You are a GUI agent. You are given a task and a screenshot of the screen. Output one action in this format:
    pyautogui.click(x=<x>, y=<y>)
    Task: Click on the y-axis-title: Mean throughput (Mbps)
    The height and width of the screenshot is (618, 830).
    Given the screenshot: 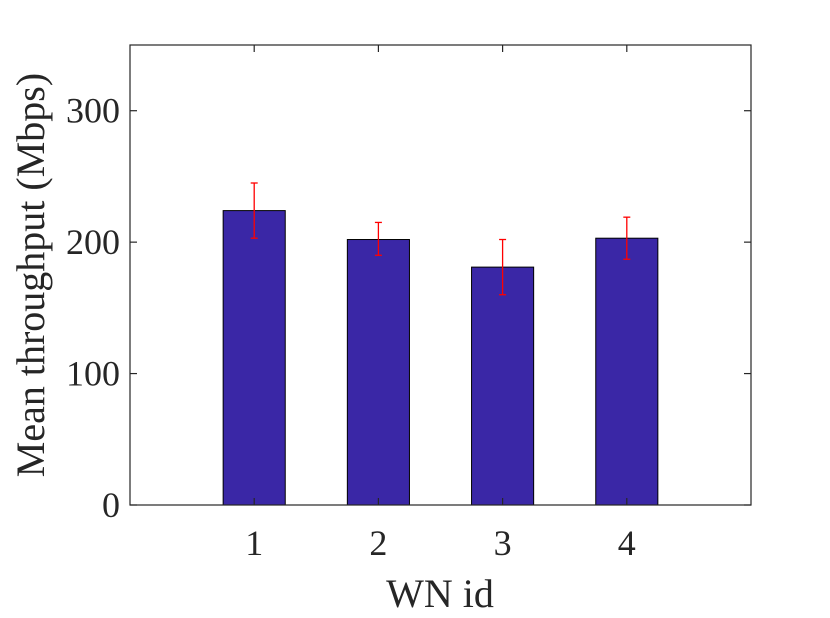 What is the action you would take?
    pyautogui.click(x=30, y=275)
    